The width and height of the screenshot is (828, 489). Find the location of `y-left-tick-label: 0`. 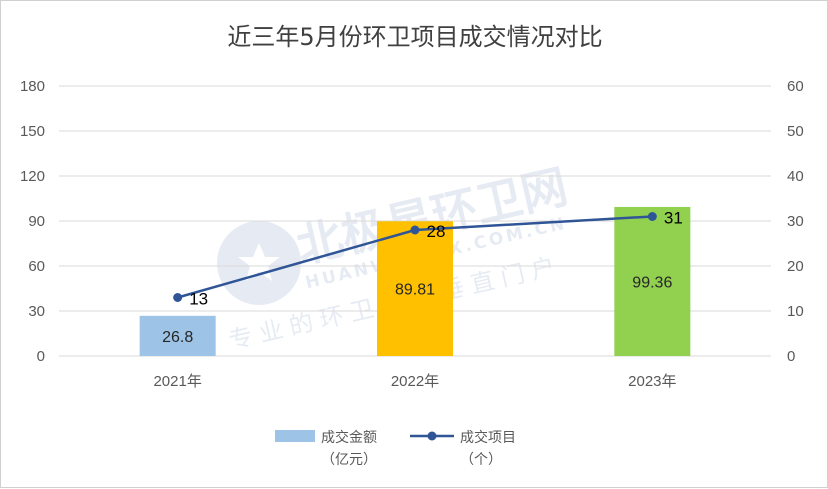

y-left-tick-label: 0 is located at coordinates (41, 356).